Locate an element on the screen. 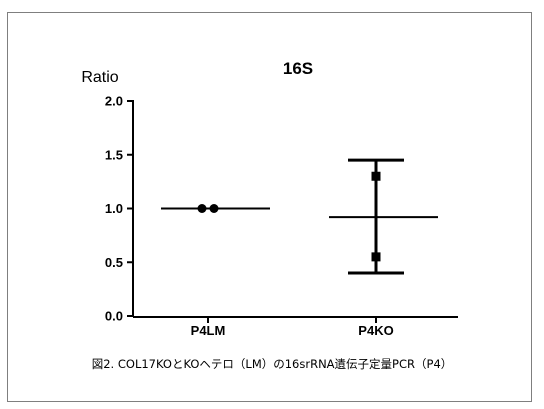 The image size is (544, 409). y-tick-label: 0.5 is located at coordinates (114, 262).